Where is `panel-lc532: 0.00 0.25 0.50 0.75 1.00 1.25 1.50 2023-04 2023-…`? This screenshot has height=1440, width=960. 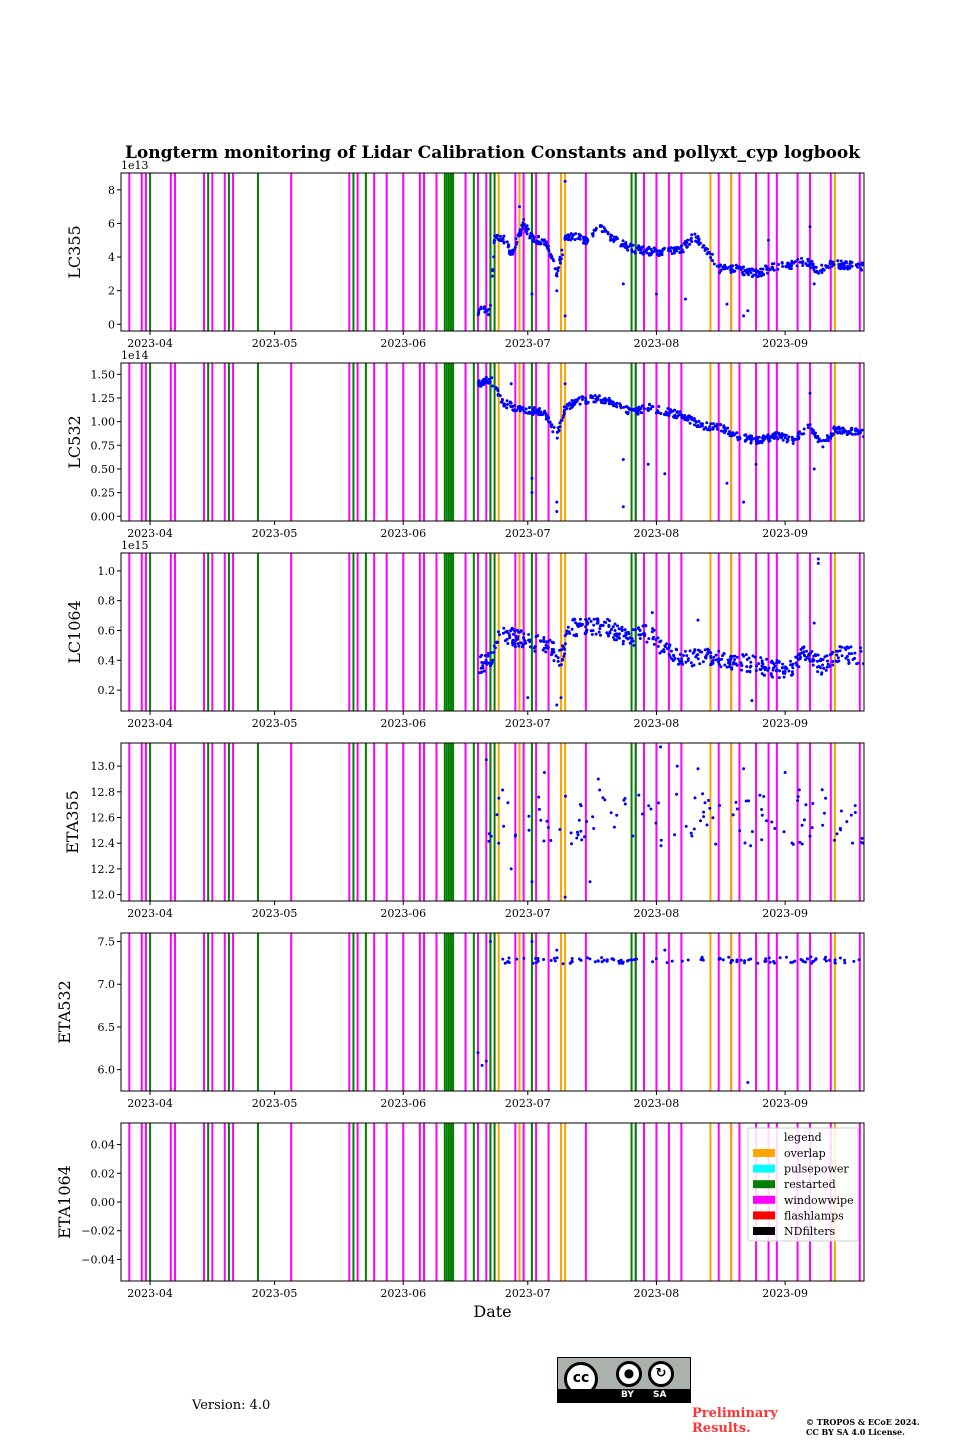 panel-lc532: 0.00 0.25 0.50 0.75 1.00 1.25 1.50 2023-04 2023-… is located at coordinates (465, 444).